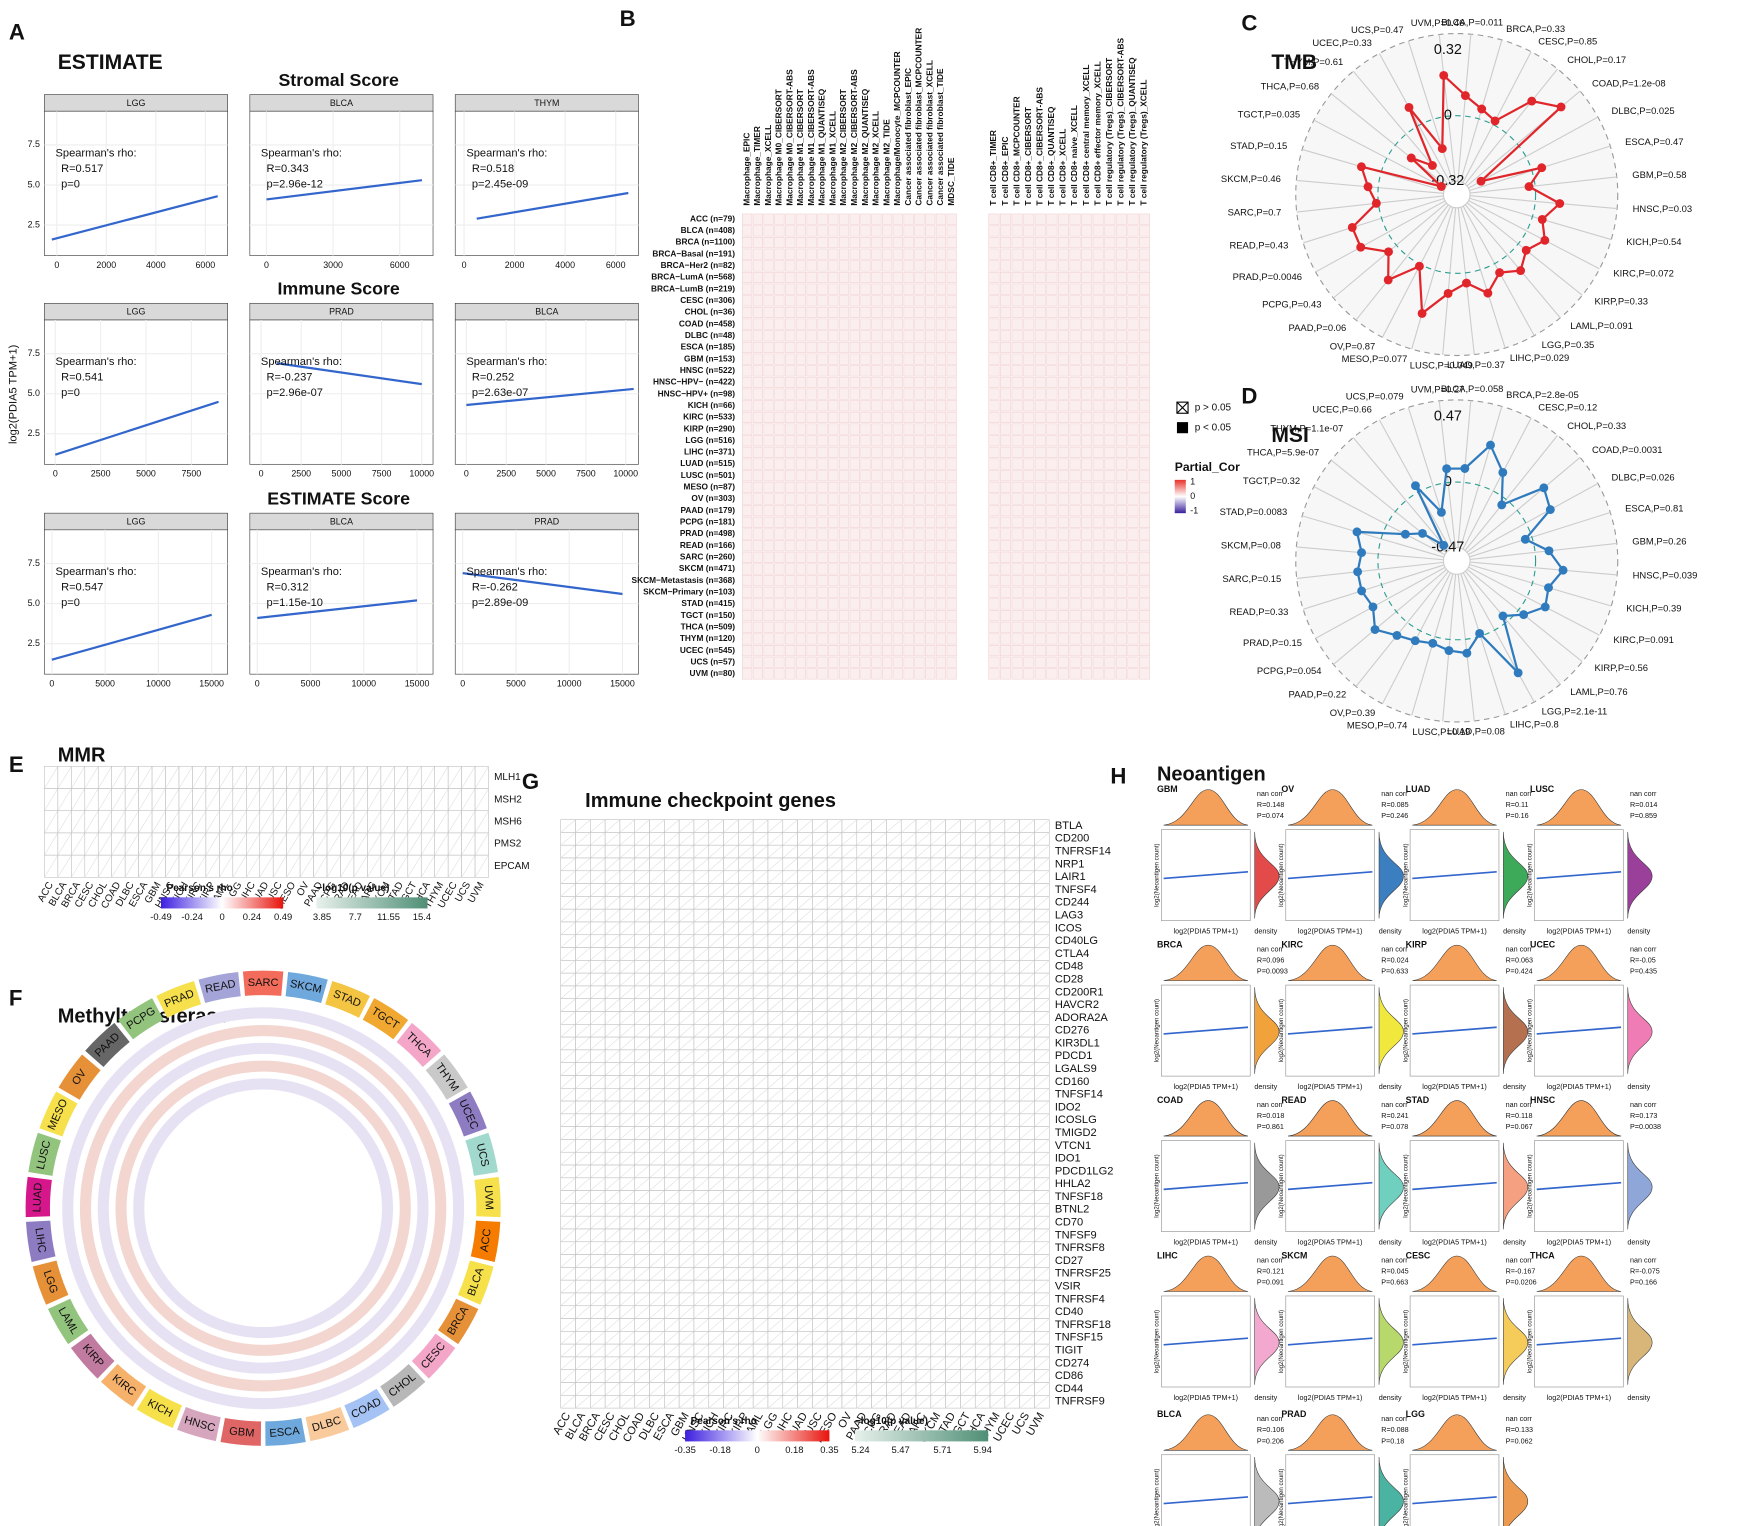 Image resolution: width=1741 pixels, height=1526 pixels. I want to click on column-label: T cell regulatory (Tregs)_CIBERSORT, so click(1109, 132).